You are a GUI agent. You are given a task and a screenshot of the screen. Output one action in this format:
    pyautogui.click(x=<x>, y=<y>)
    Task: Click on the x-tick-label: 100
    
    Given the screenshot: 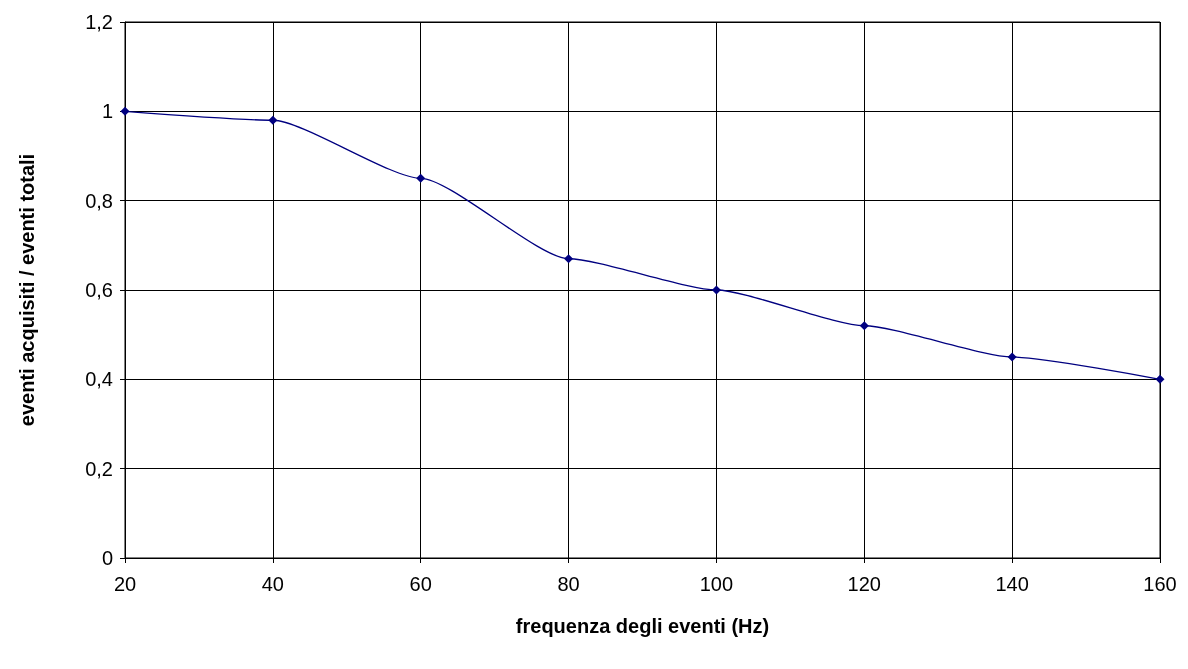 What is the action you would take?
    pyautogui.click(x=716, y=584)
    